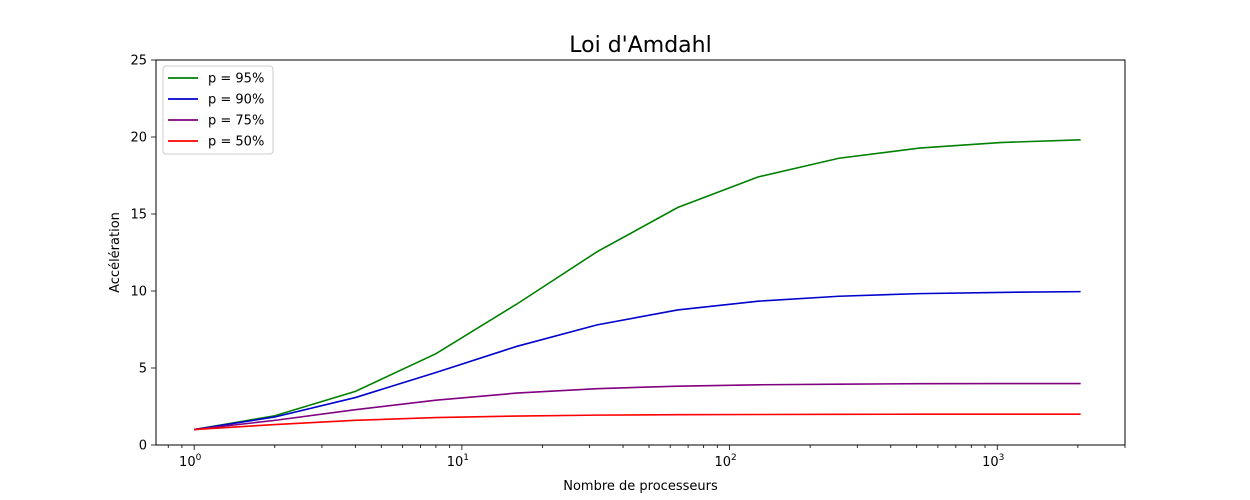  Describe the element at coordinates (143, 254) in the screenshot. I see `y-axis-ticks: 0 5 10 15 20 25` at that location.